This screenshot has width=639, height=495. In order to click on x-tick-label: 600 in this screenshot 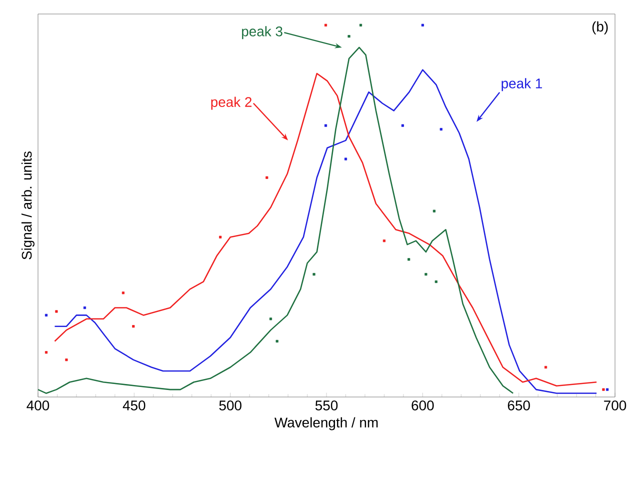, I will do `click(423, 405)`.